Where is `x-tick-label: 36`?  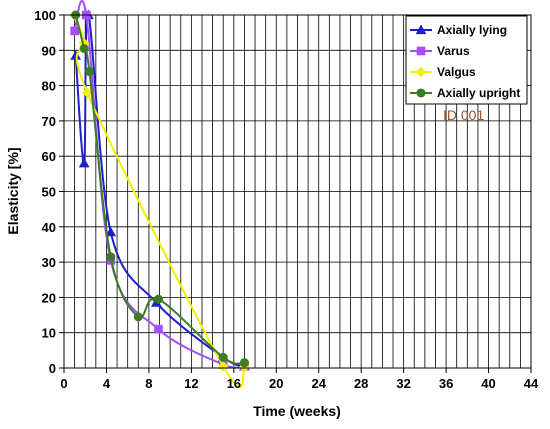
x-tick-label: 36 is located at coordinates (446, 383).